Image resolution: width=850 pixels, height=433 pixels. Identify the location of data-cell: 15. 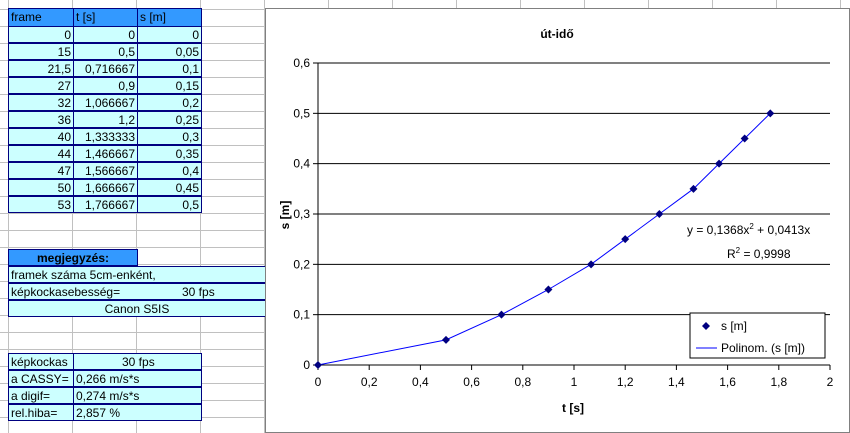
(41, 51).